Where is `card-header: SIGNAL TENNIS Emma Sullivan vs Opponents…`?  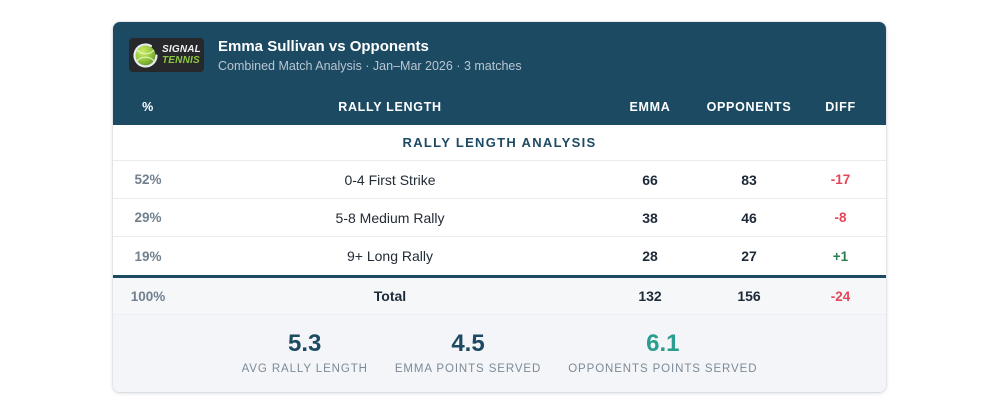
card-header: SIGNAL TENNIS Emma Sullivan vs Opponents… is located at coordinates (499, 55).